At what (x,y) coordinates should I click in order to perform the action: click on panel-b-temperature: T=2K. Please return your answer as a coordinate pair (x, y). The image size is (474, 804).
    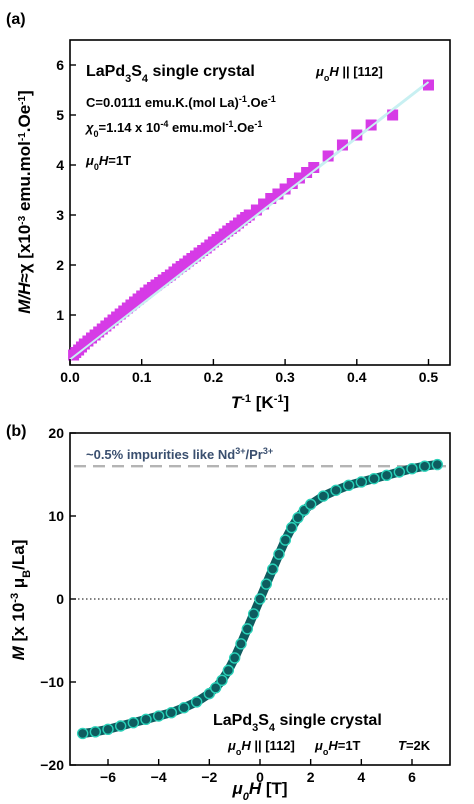
    Looking at the image, I should click on (414, 745).